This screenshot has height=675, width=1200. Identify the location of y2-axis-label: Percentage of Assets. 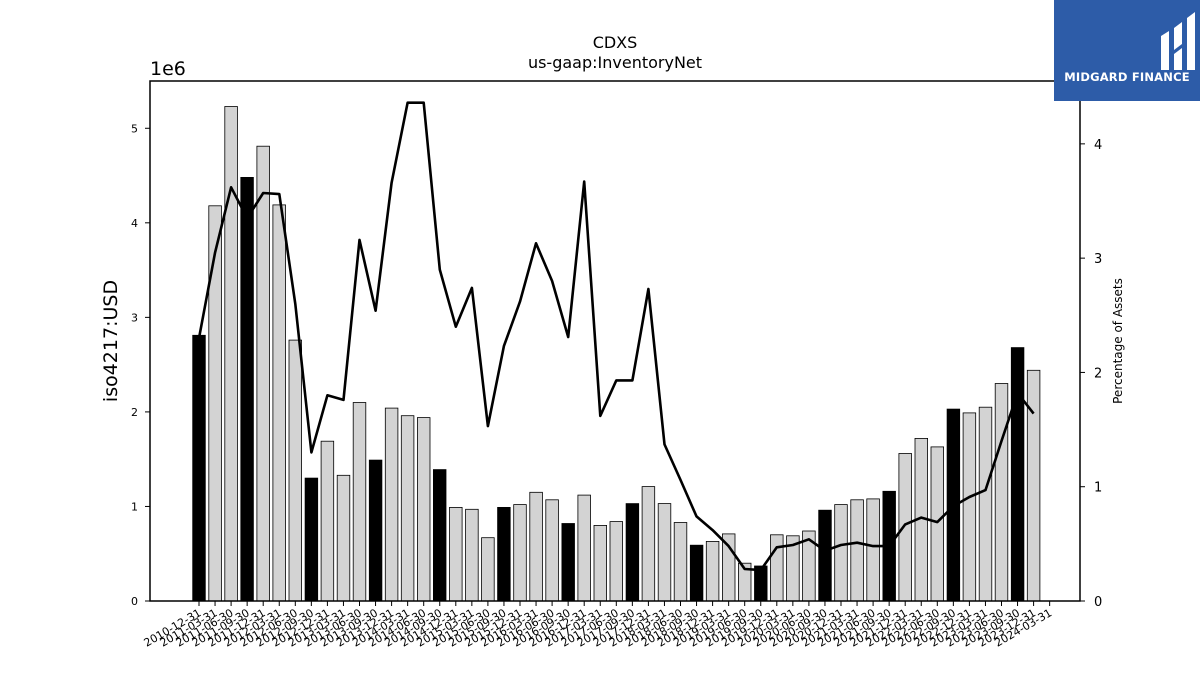
(1118, 341).